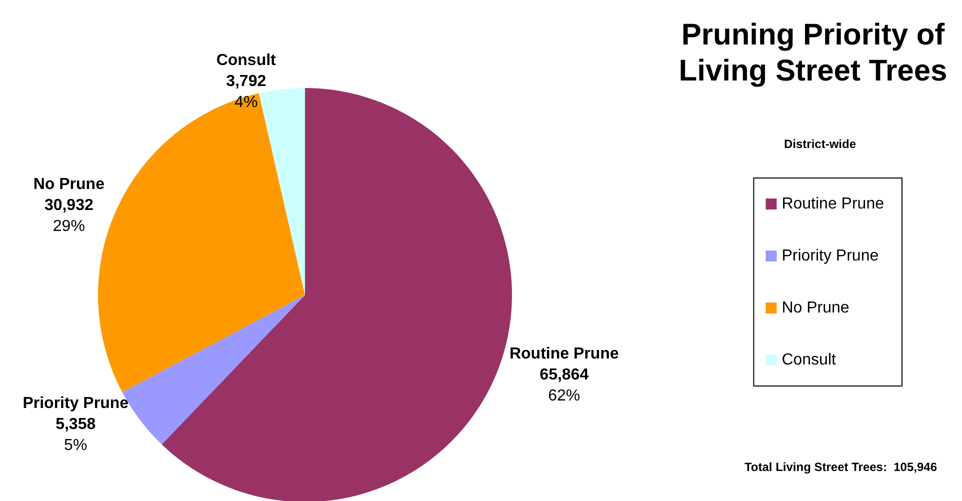 The height and width of the screenshot is (501, 962). Describe the element at coordinates (820, 144) in the screenshot. I see `text: District-wide` at that location.